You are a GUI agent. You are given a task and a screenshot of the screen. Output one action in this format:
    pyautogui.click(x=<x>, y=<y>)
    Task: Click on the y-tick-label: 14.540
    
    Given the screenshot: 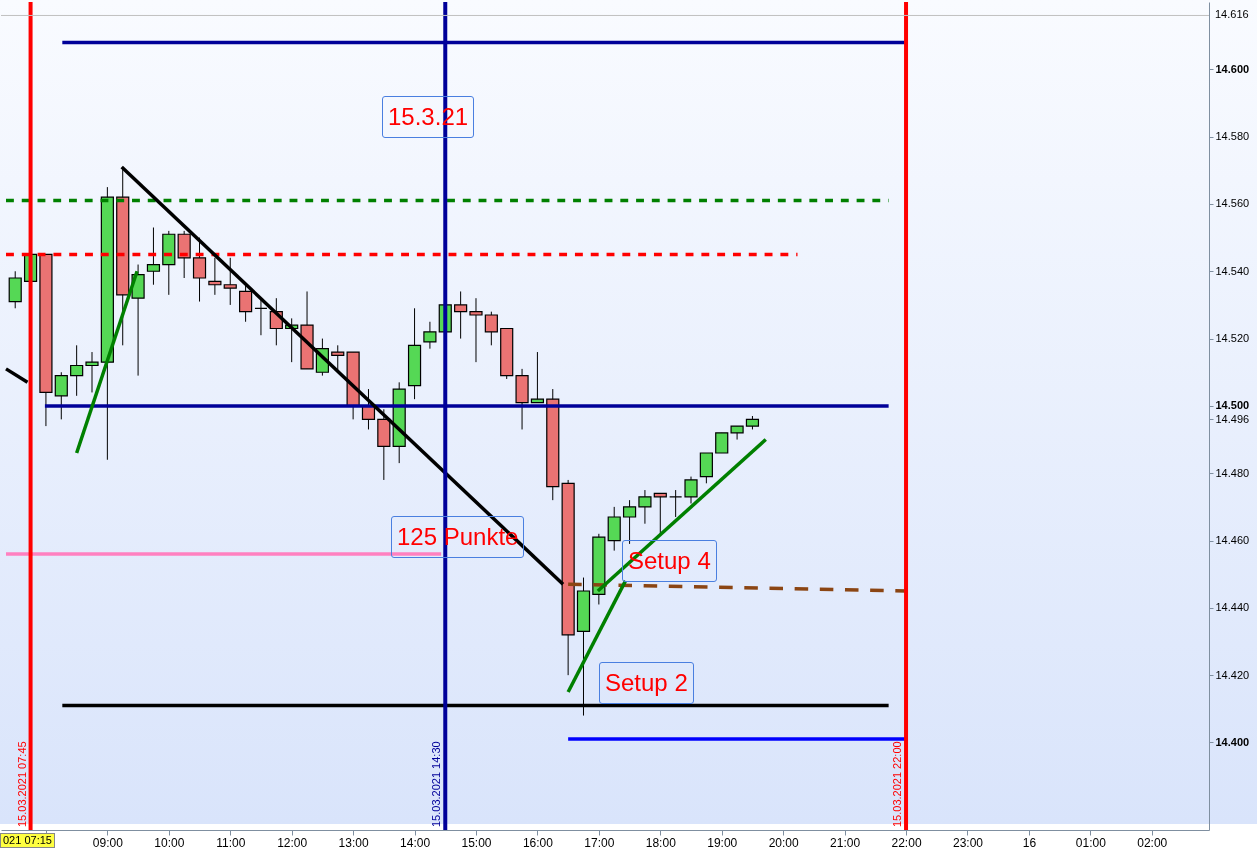 What is the action you would take?
    pyautogui.click(x=1232, y=270)
    